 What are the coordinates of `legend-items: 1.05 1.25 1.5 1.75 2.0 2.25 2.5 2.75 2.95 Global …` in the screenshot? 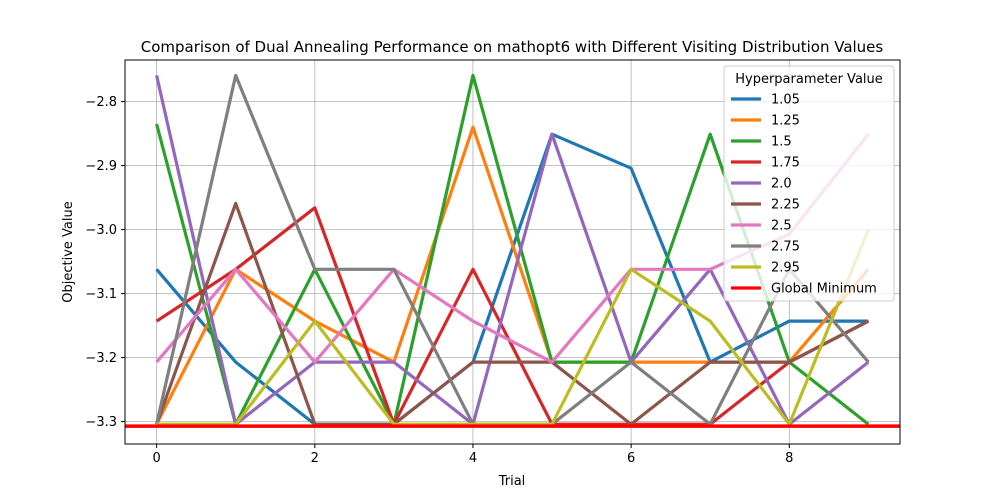 It's located at (804, 195).